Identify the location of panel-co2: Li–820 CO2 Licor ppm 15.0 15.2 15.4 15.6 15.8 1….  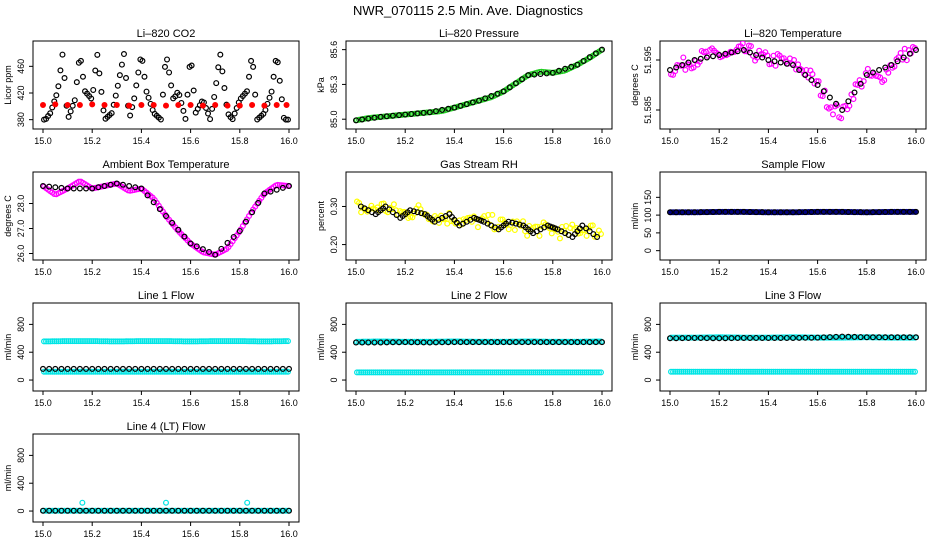
(151, 87).